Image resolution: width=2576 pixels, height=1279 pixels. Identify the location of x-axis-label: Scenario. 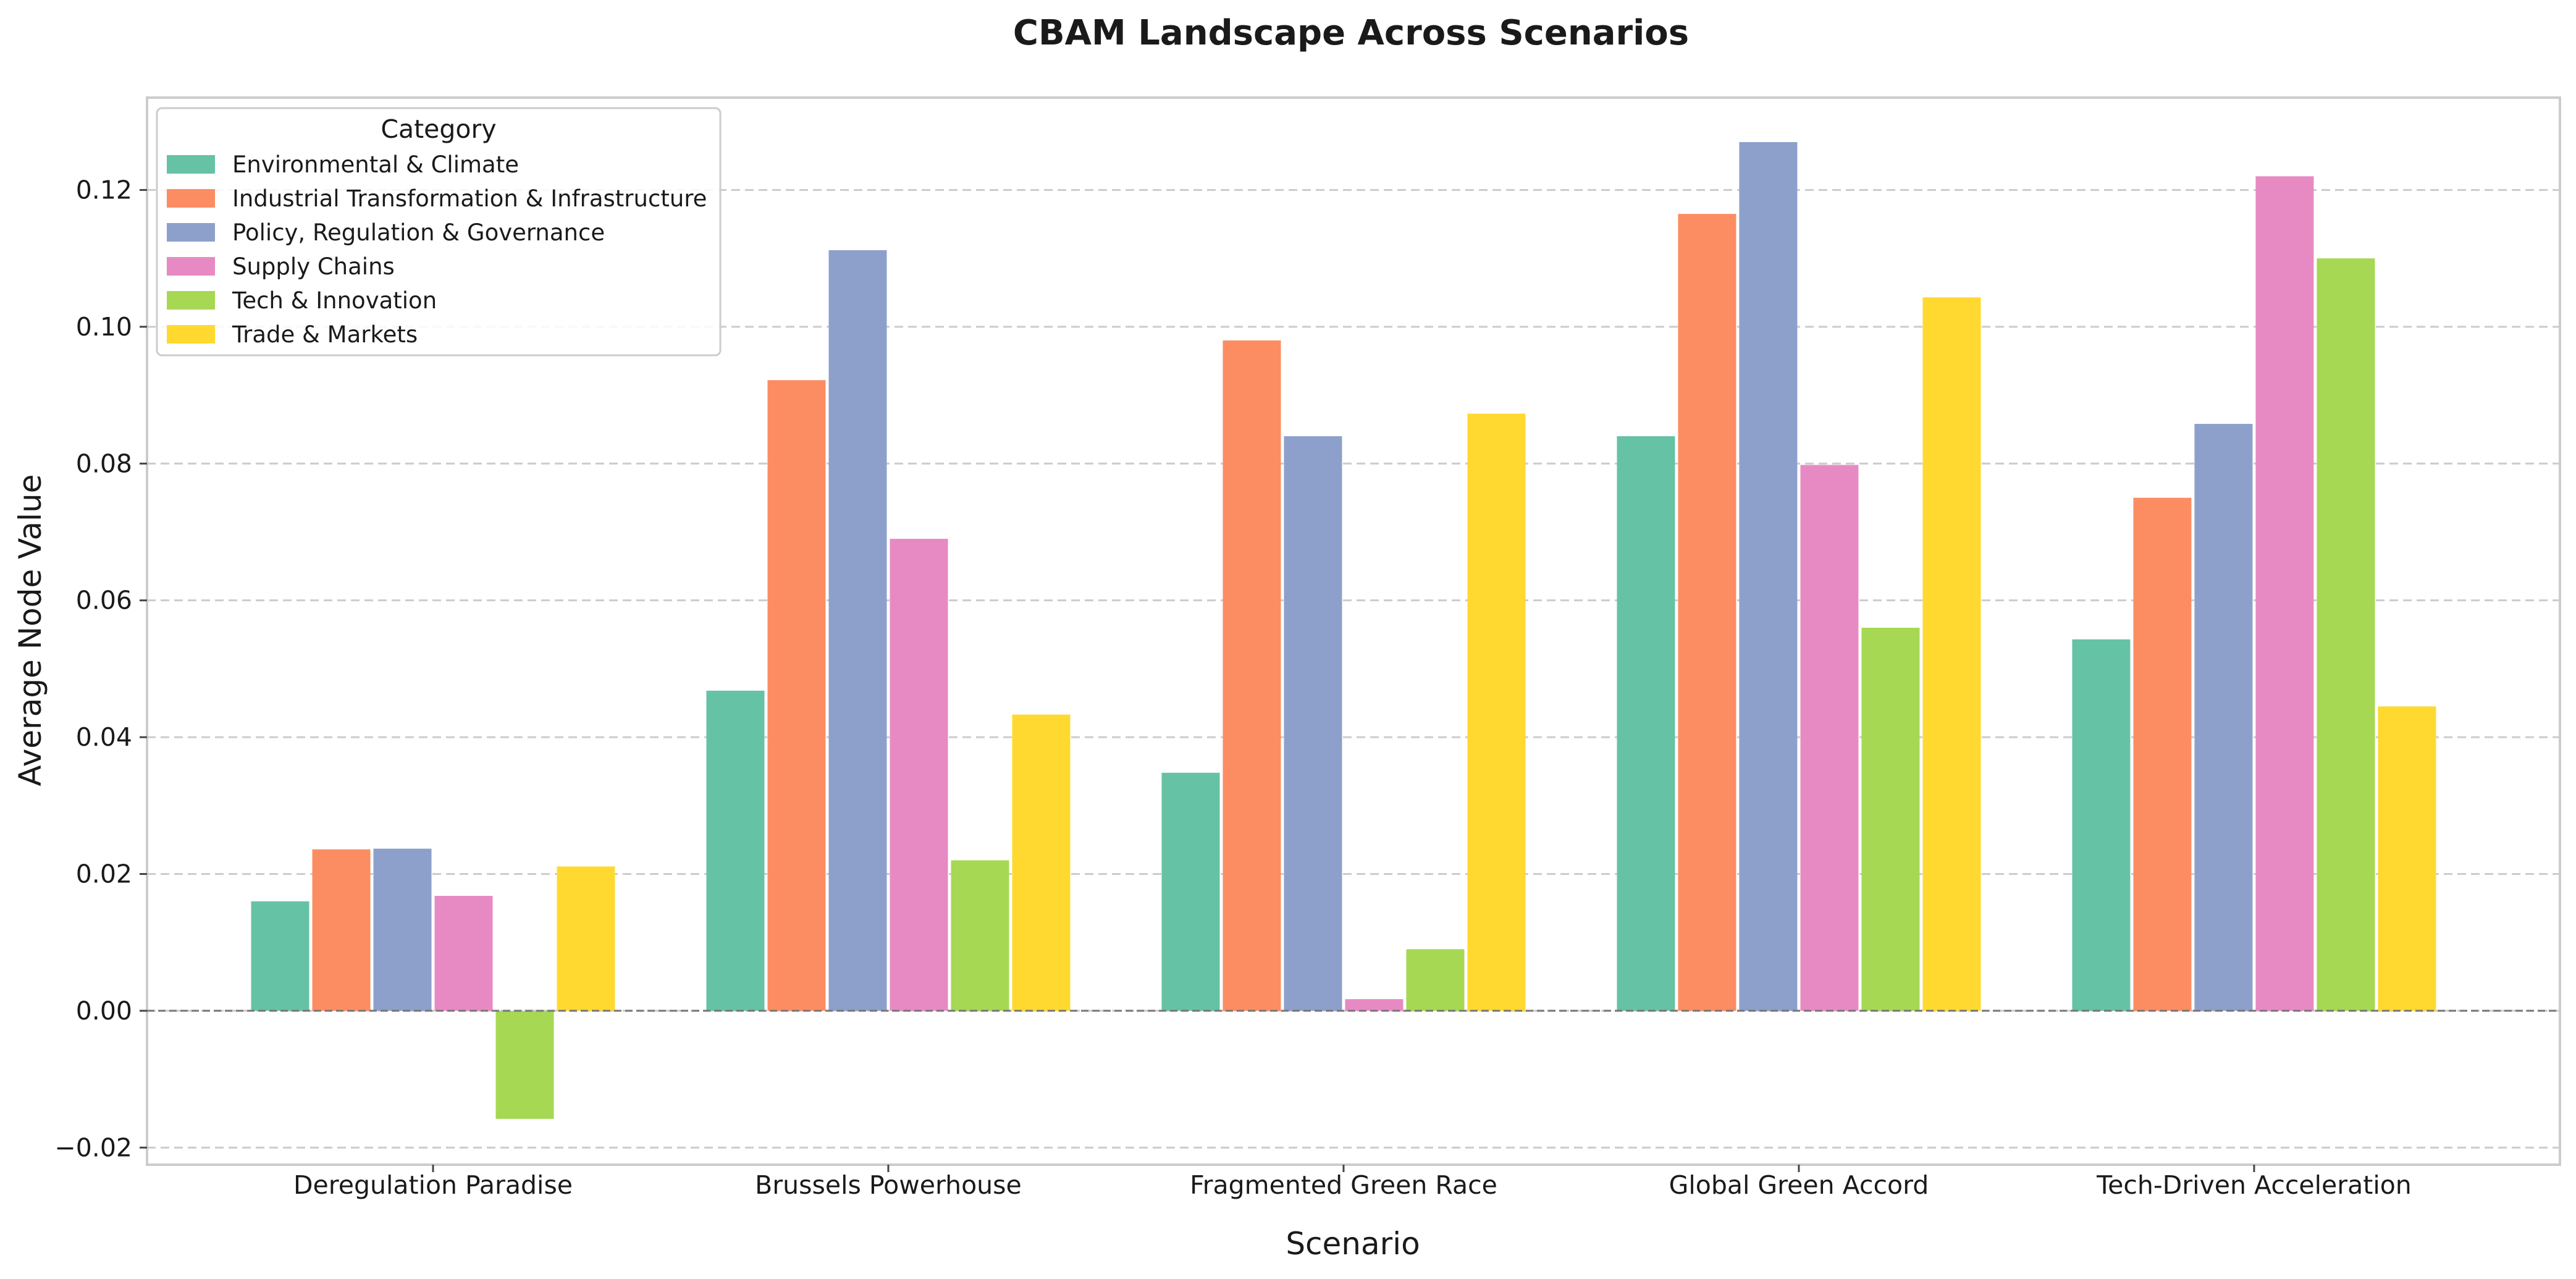
(1353, 1244).